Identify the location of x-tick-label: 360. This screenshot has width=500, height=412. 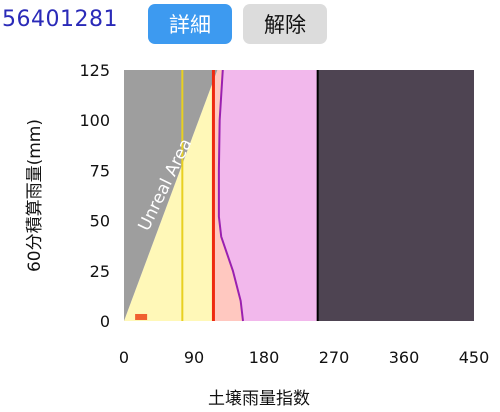
(404, 357).